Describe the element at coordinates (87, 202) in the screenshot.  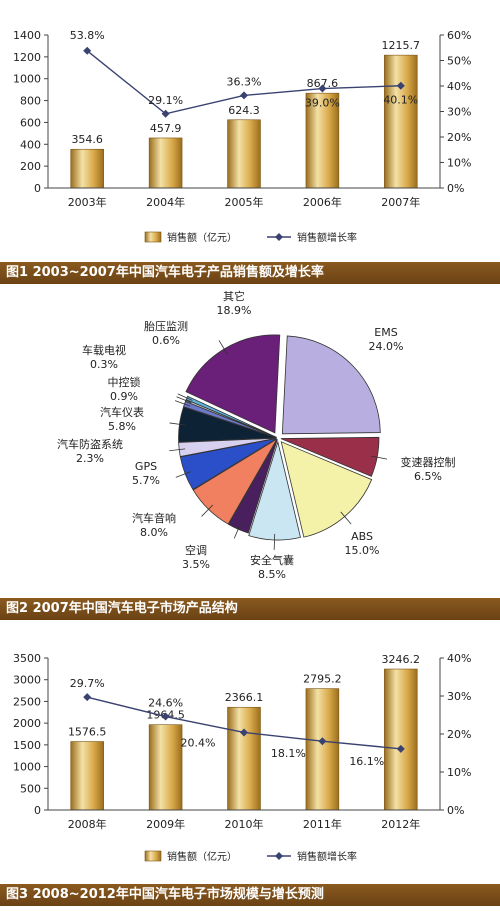
I see `x-tick-label: 2003年` at that location.